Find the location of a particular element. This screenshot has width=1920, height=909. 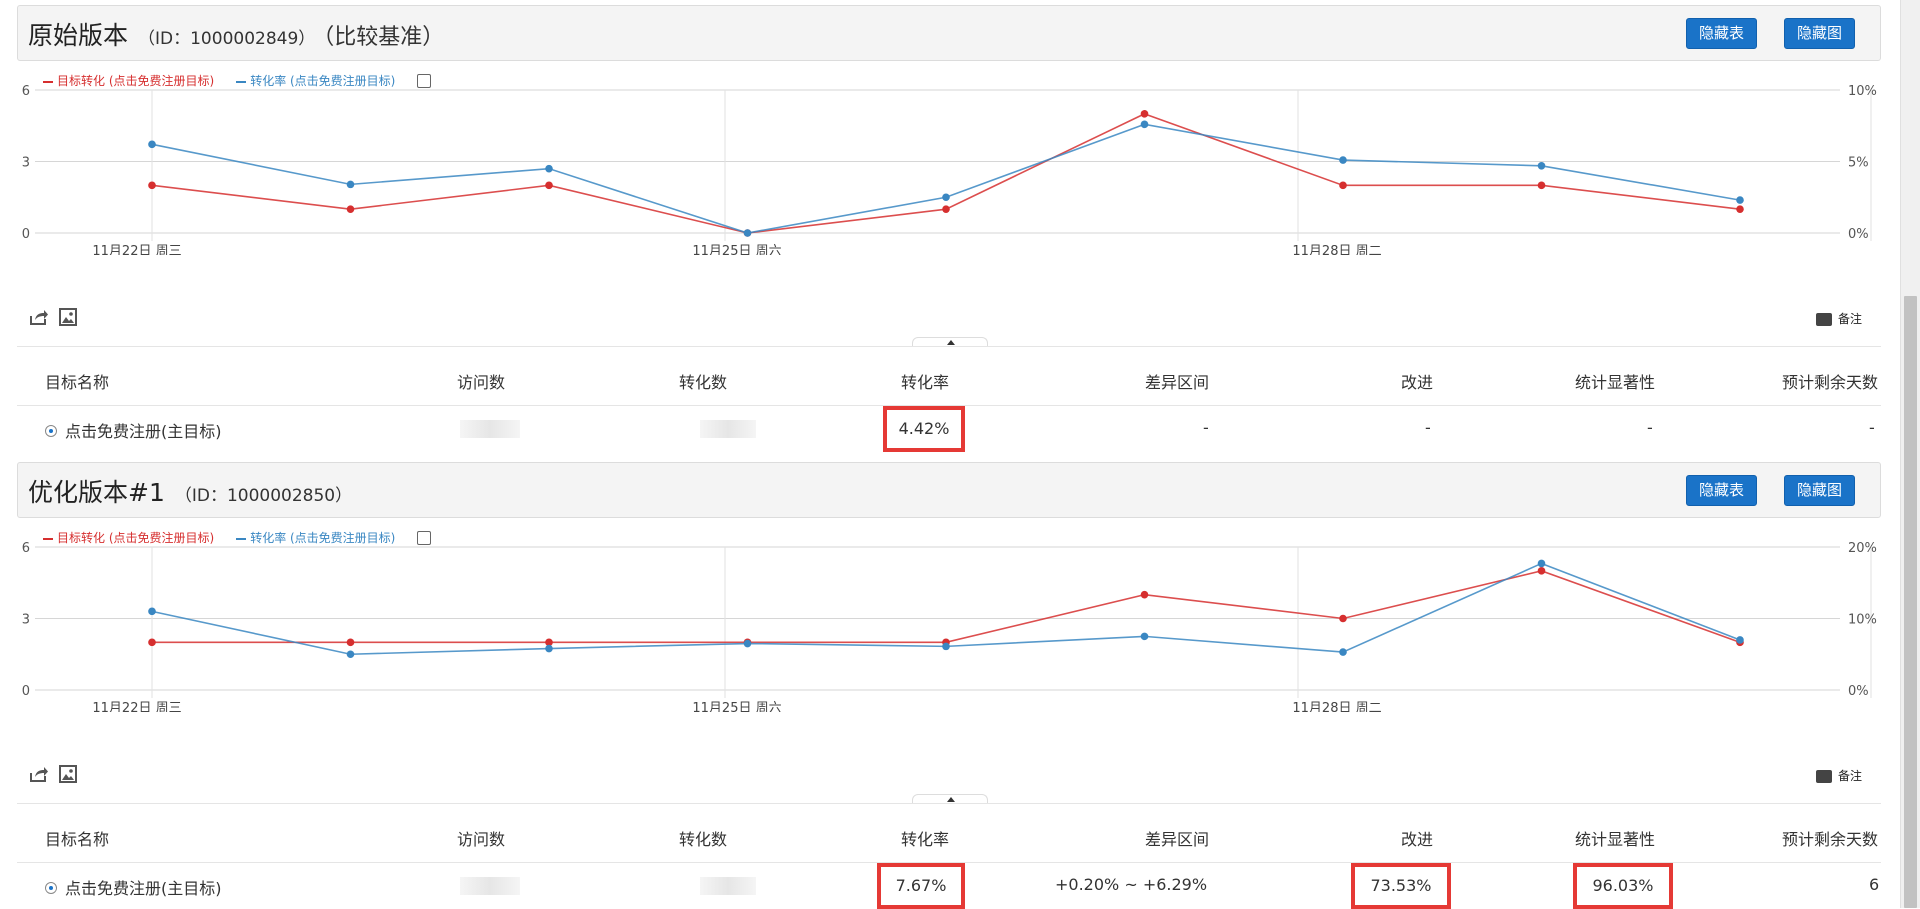

table-header-row: 目标名称 访问数 转化数 转化率 差异区间 改进 统计显著性 预计剩余天数 is located at coordinates (949, 833).